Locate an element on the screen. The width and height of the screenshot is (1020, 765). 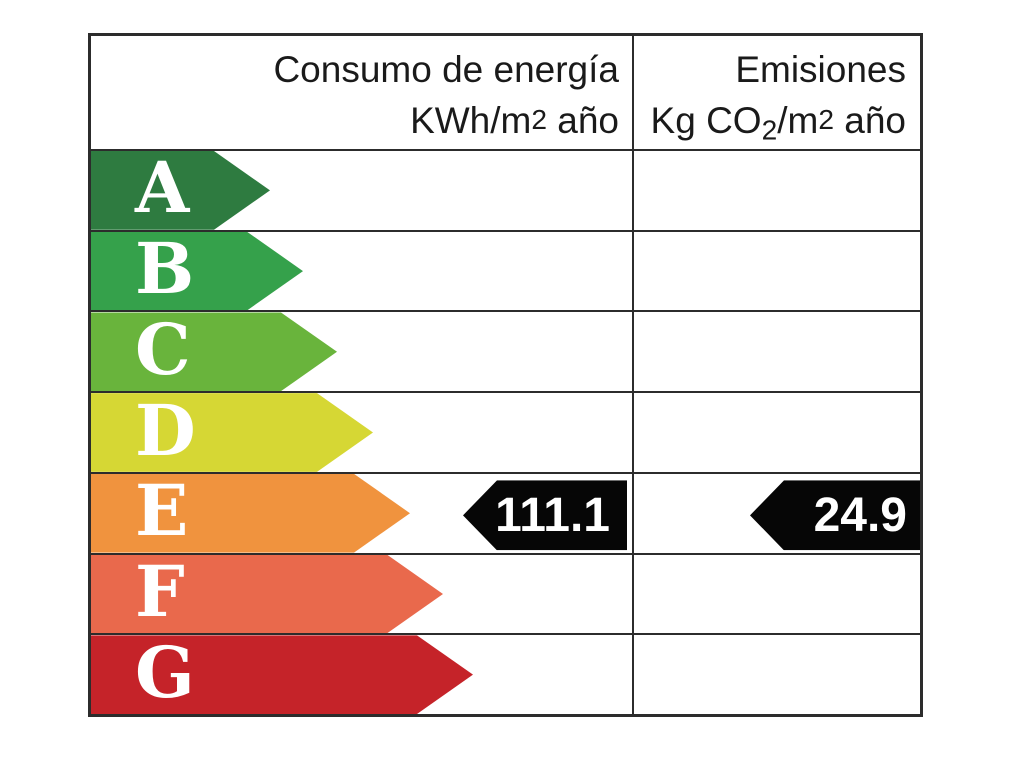
consumption-value: 111.1 is located at coordinates (552, 515).